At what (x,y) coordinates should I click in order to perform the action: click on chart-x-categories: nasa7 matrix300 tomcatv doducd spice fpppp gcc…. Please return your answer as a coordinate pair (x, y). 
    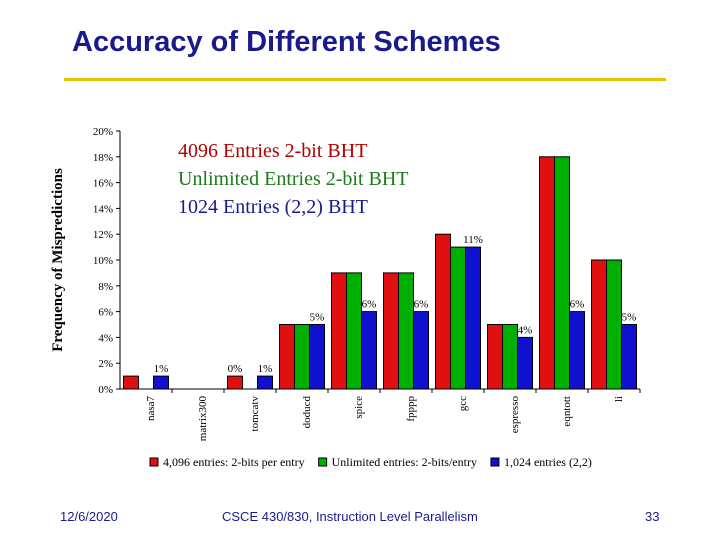
    Looking at the image, I should click on (393, 415).